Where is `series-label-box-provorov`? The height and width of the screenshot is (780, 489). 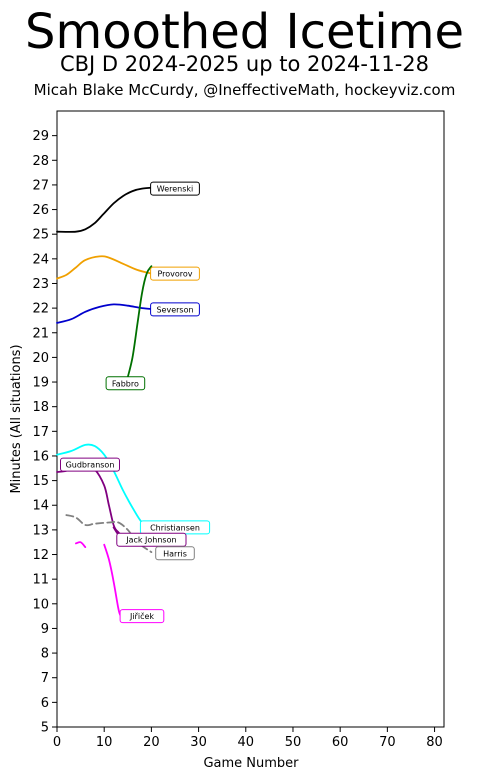
series-label-box-provorov is located at coordinates (175, 273).